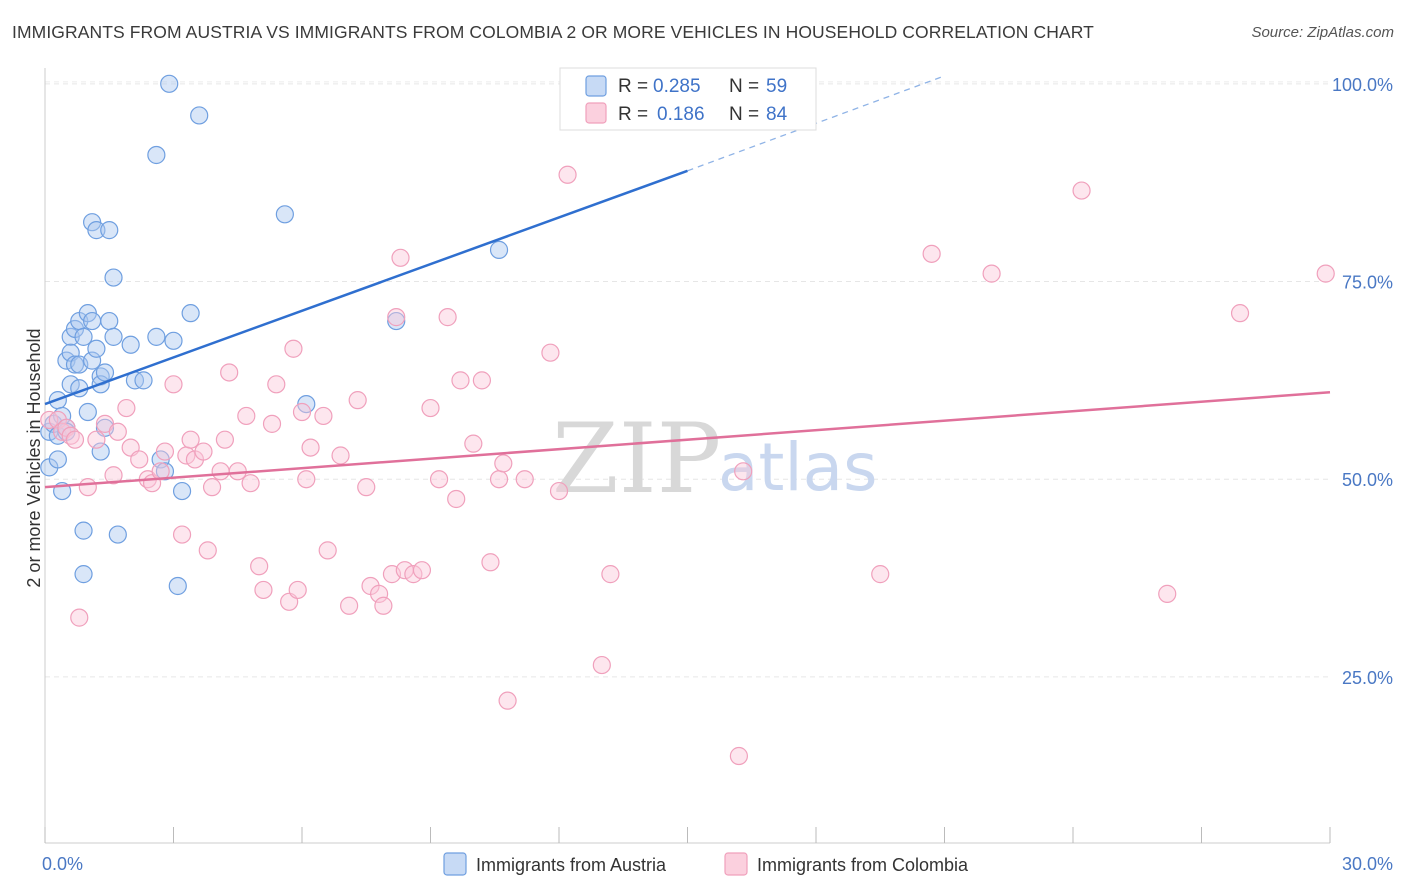 This screenshot has width=1406, height=892. What do you see at coordinates (744, 114) in the screenshot?
I see `legend-colombia-n-label: N =` at bounding box center [744, 114].